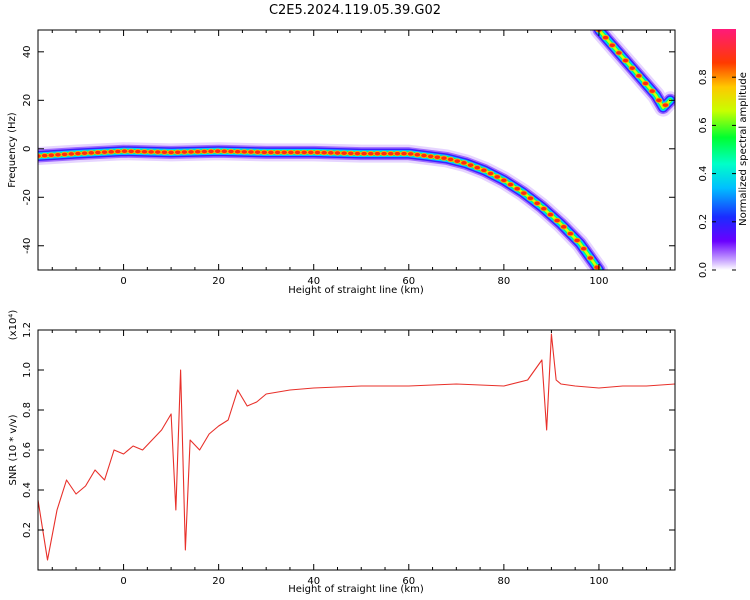 The width and height of the screenshot is (750, 600). I want to click on spectrogram-y-tick-label: -40, so click(27, 246).